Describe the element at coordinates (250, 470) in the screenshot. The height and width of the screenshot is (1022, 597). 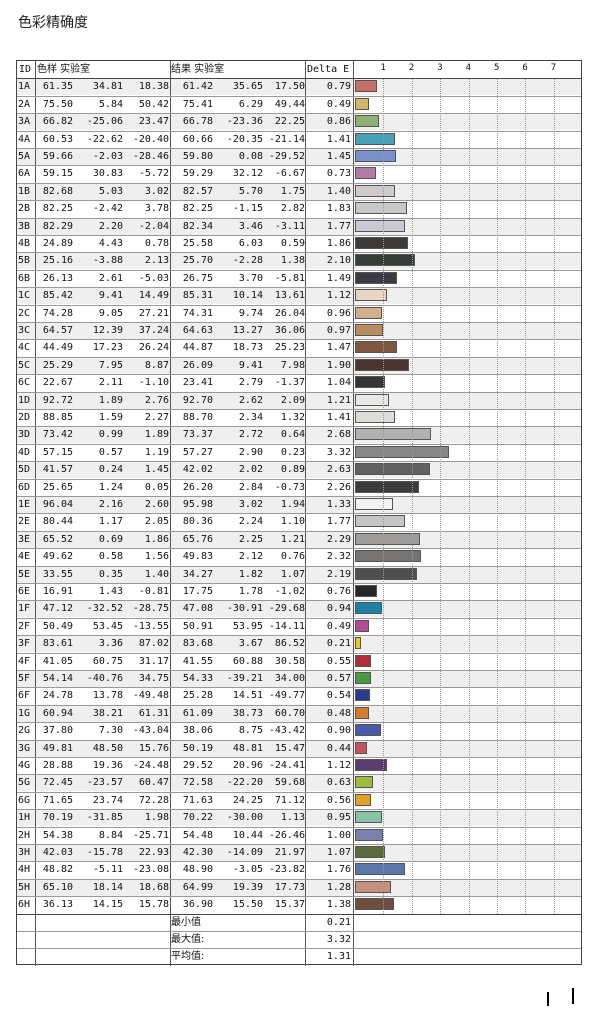
I see `result-a: 2.02` at that location.